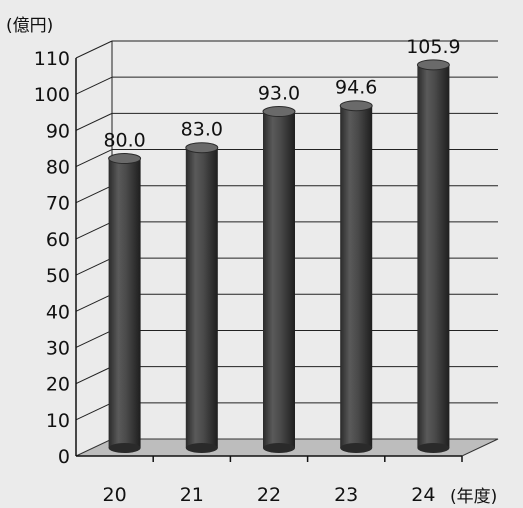 Image resolution: width=523 pixels, height=508 pixels. What do you see at coordinates (115, 495) in the screenshot?
I see `x-tick-label: 20` at bounding box center [115, 495].